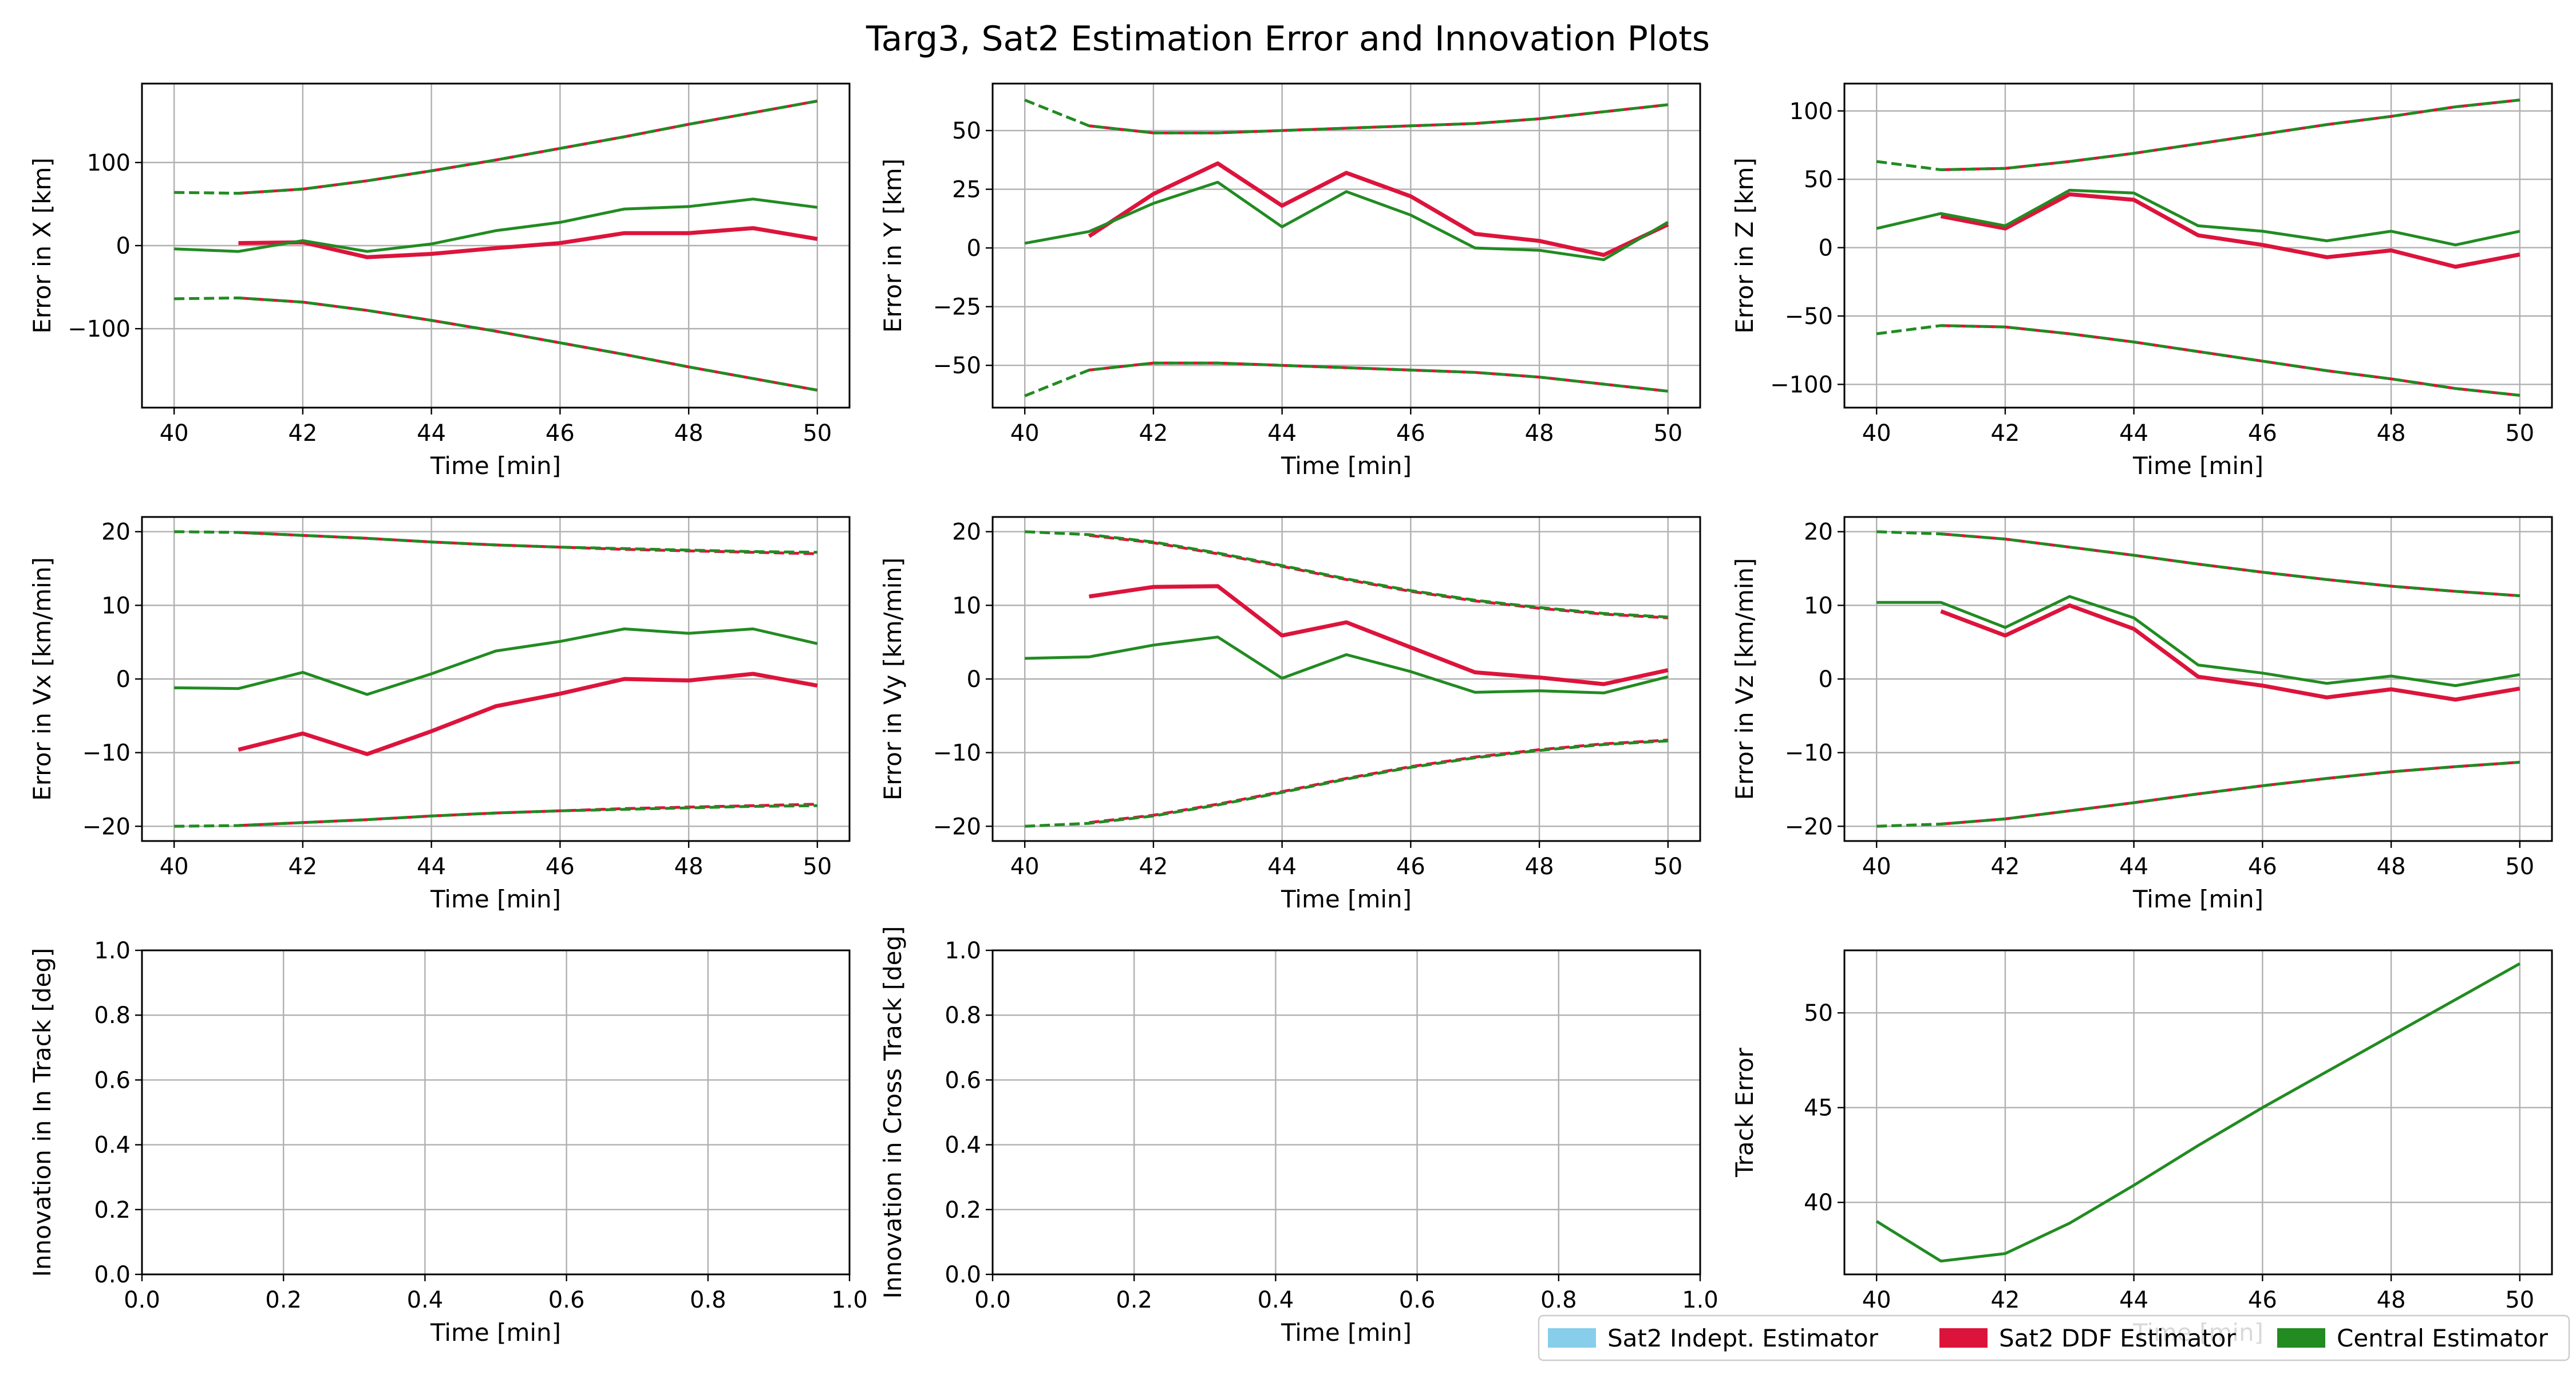  Describe the element at coordinates (893, 246) in the screenshot. I see `y-axis-label: Error in Y [km]` at that location.